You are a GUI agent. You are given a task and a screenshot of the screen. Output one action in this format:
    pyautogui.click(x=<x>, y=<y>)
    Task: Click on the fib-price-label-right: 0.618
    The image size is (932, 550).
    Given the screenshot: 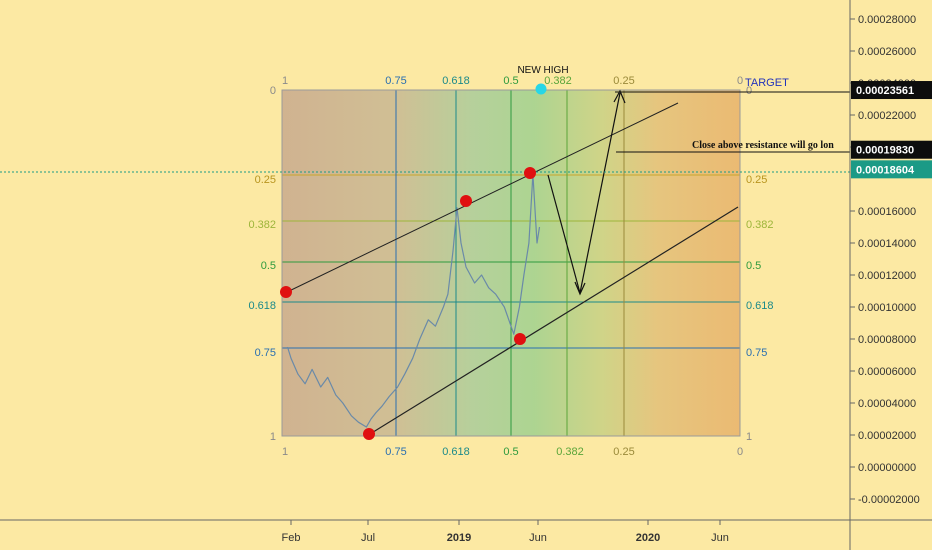 What is the action you would take?
    pyautogui.click(x=760, y=306)
    